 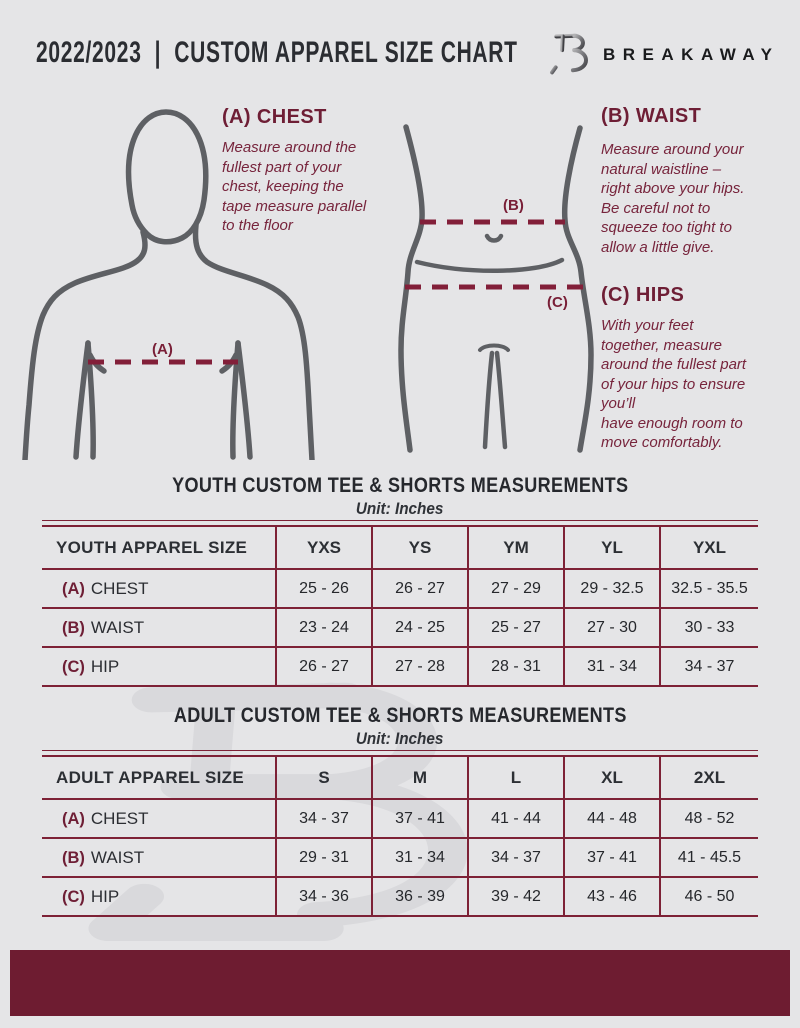 What do you see at coordinates (515, 548) in the screenshot?
I see `column-header-cell: YM` at bounding box center [515, 548].